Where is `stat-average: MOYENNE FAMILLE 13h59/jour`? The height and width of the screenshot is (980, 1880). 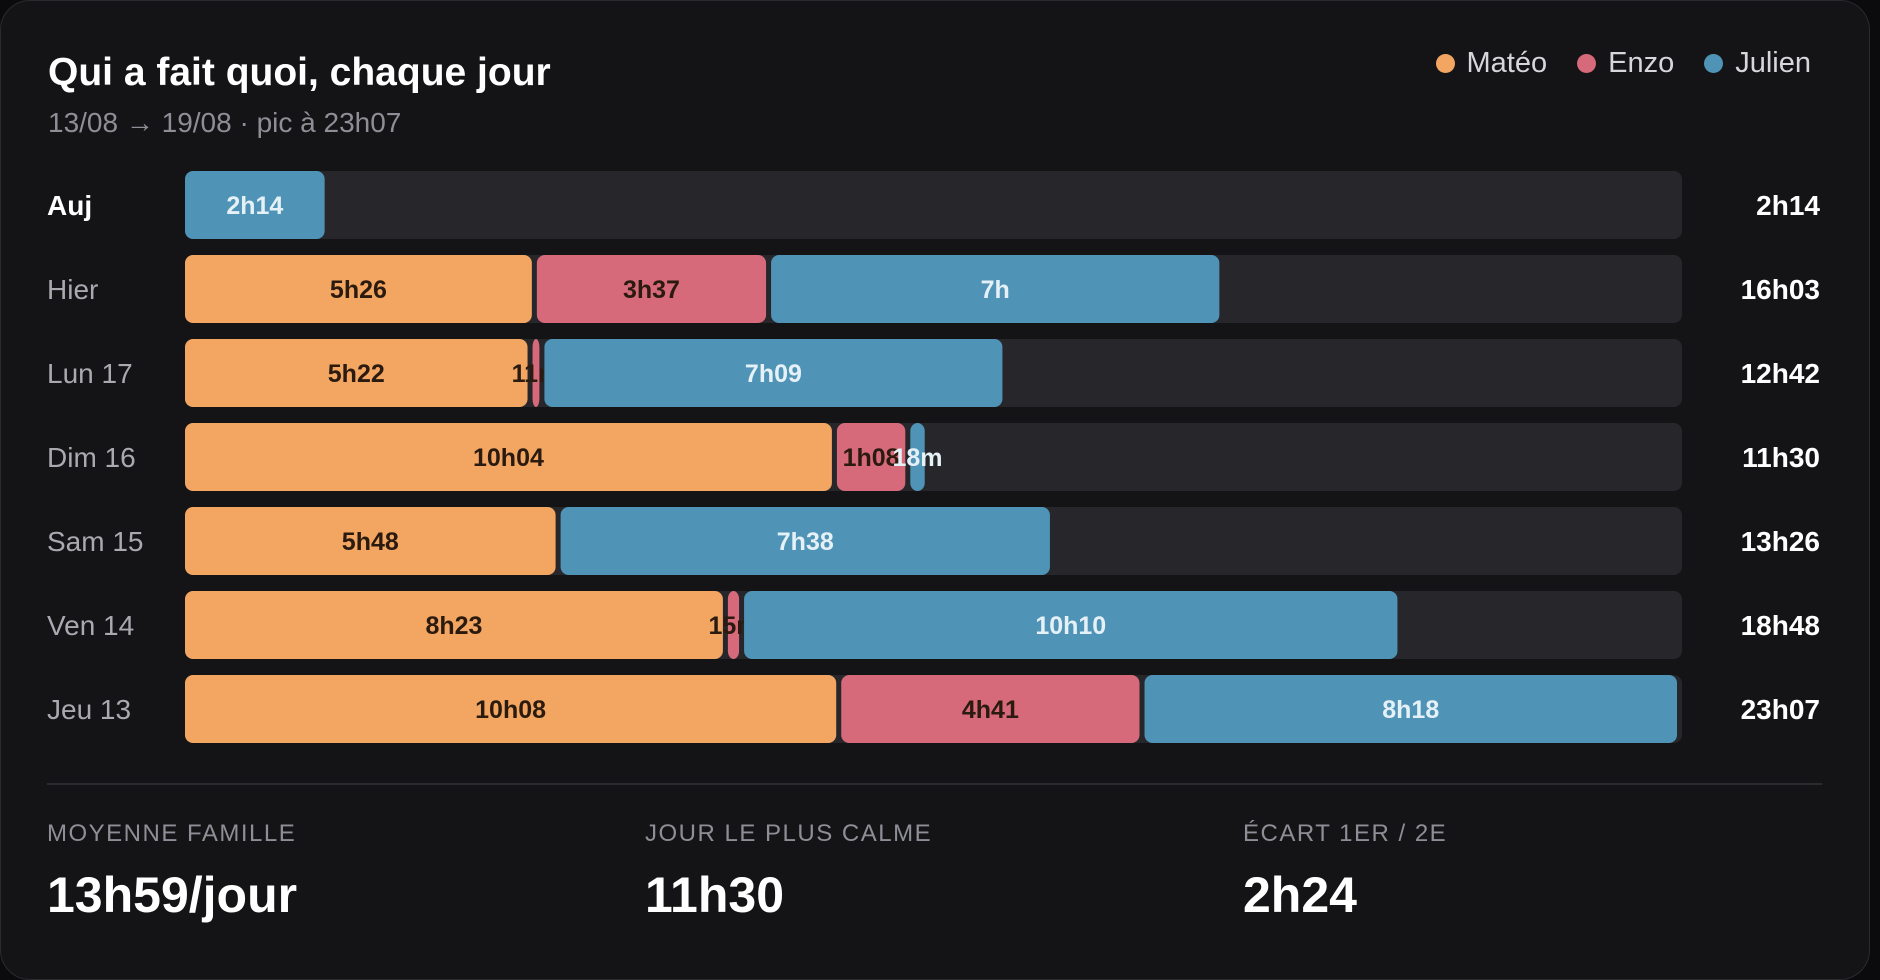 stat-average: MOYENNE FAMILLE 13h59/jour is located at coordinates (172, 872).